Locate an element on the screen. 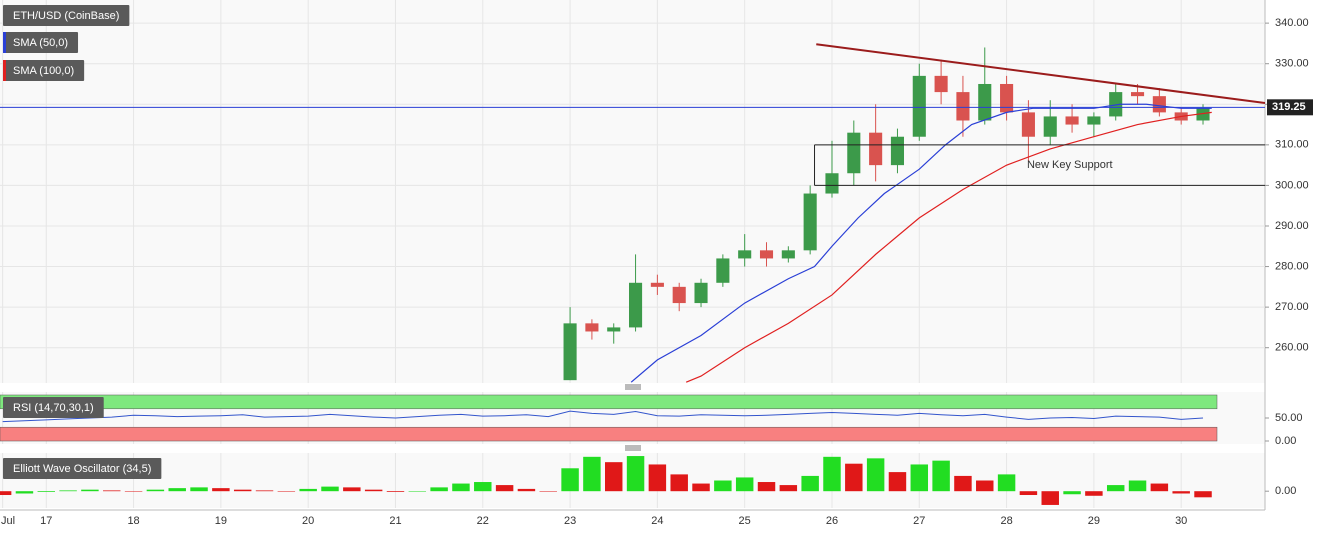 The image size is (1331, 534). legend-label: SMA (100,0) is located at coordinates (43, 71).